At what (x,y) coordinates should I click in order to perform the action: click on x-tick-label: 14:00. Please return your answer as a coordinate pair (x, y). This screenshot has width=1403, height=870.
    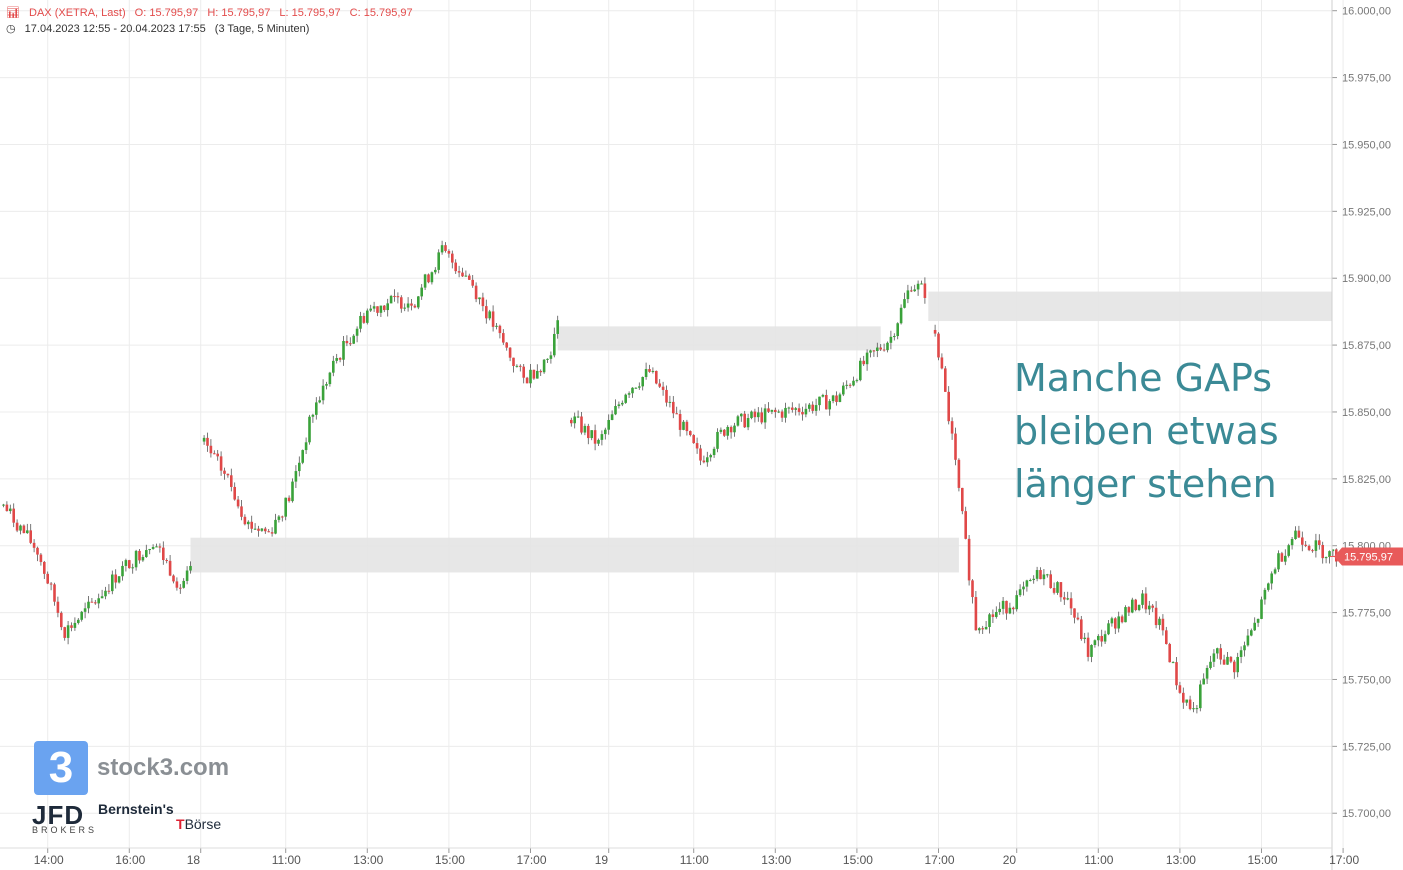
    Looking at the image, I should click on (49, 860).